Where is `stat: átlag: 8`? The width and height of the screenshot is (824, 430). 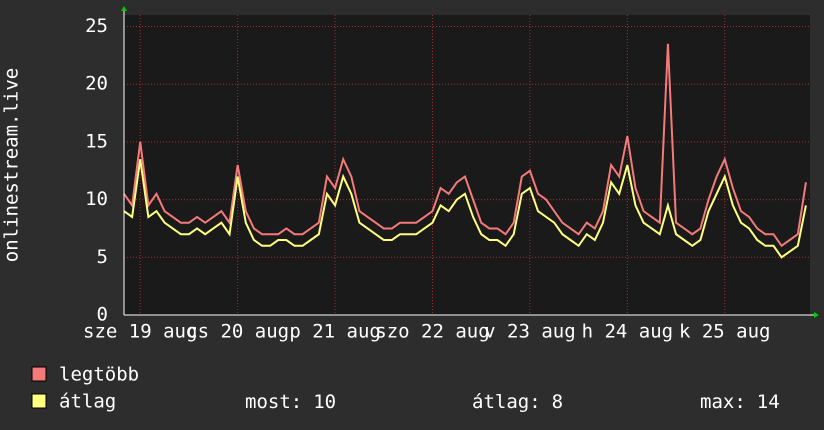
stat: átlag: 8 is located at coordinates (517, 402).